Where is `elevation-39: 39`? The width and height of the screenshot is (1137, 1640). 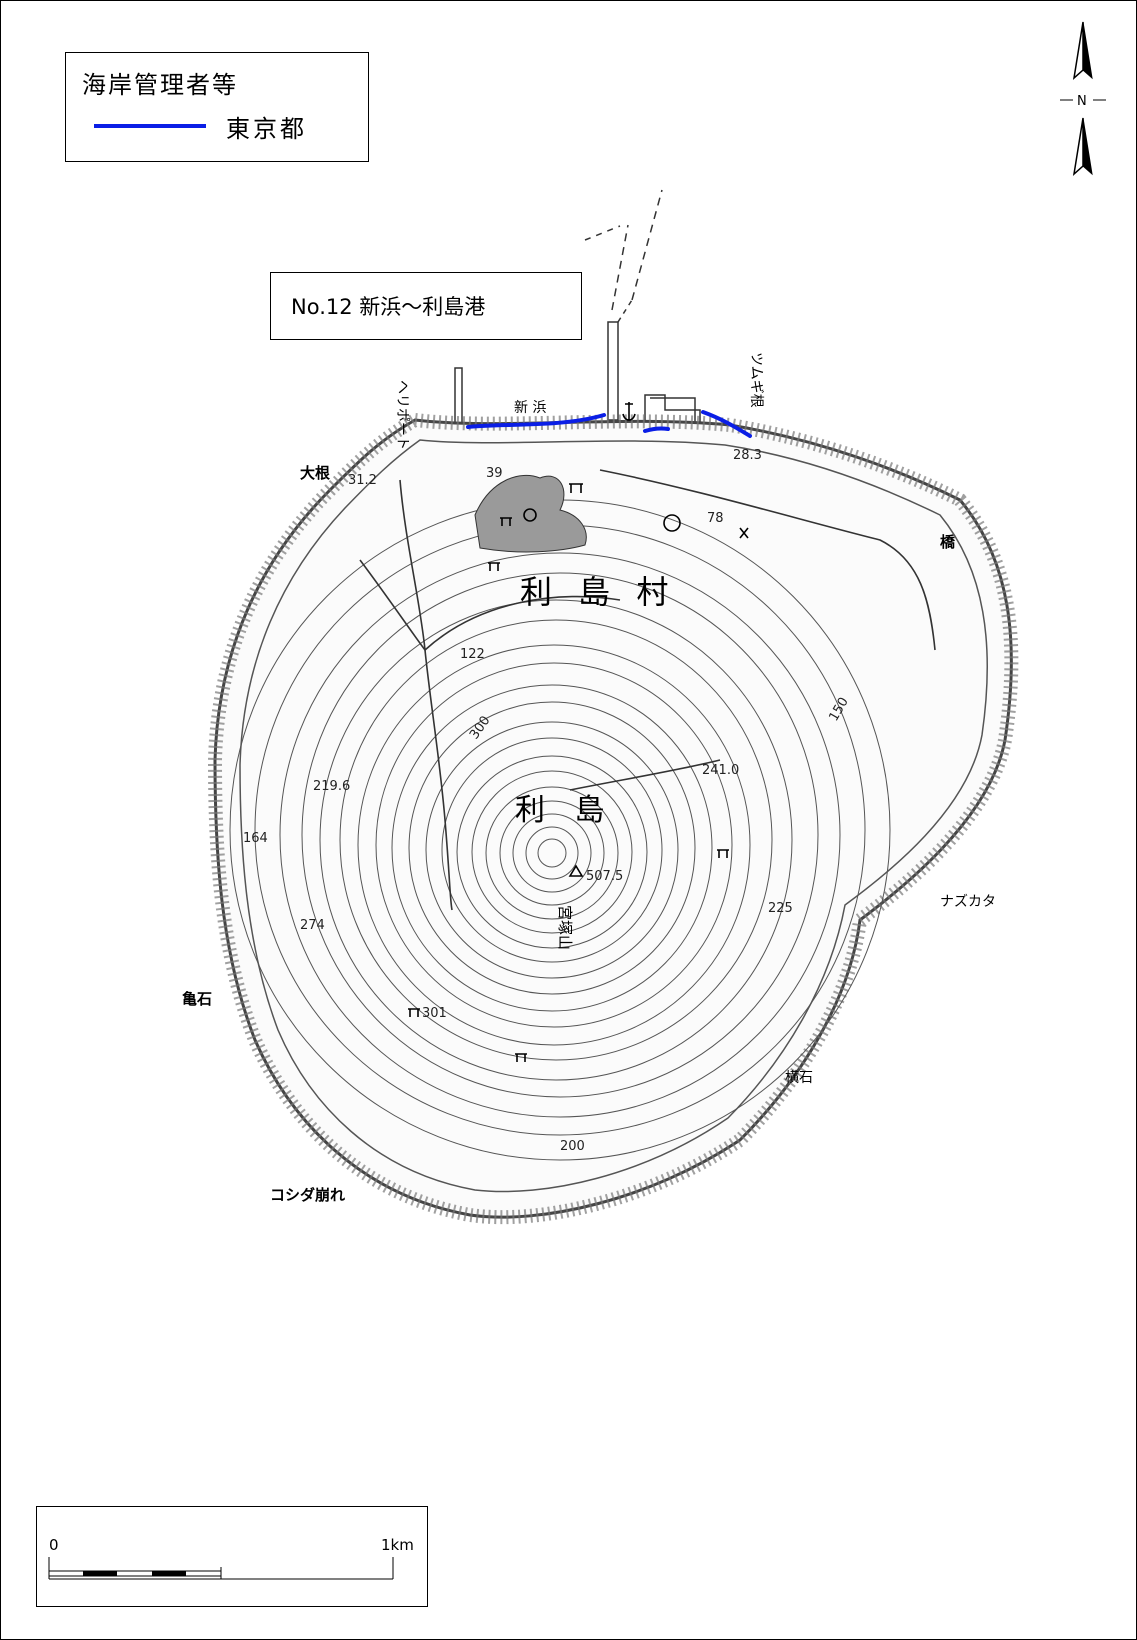
elevation-39: 39 is located at coordinates (494, 473).